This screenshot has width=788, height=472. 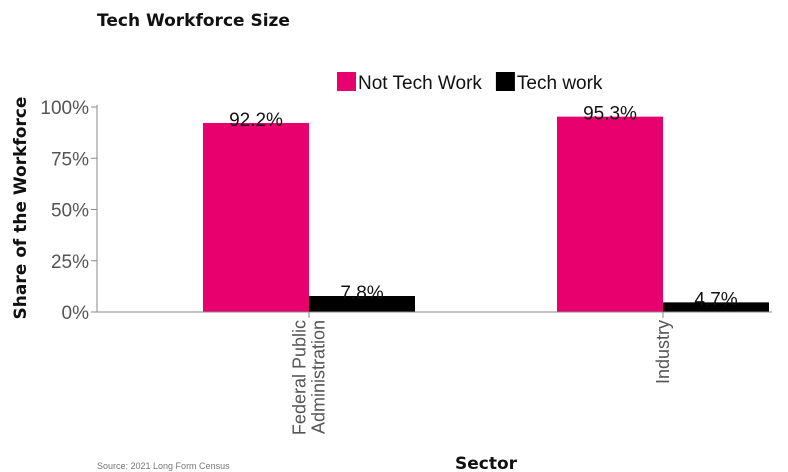 I want to click on y-tick-label: 50%, so click(x=70, y=211).